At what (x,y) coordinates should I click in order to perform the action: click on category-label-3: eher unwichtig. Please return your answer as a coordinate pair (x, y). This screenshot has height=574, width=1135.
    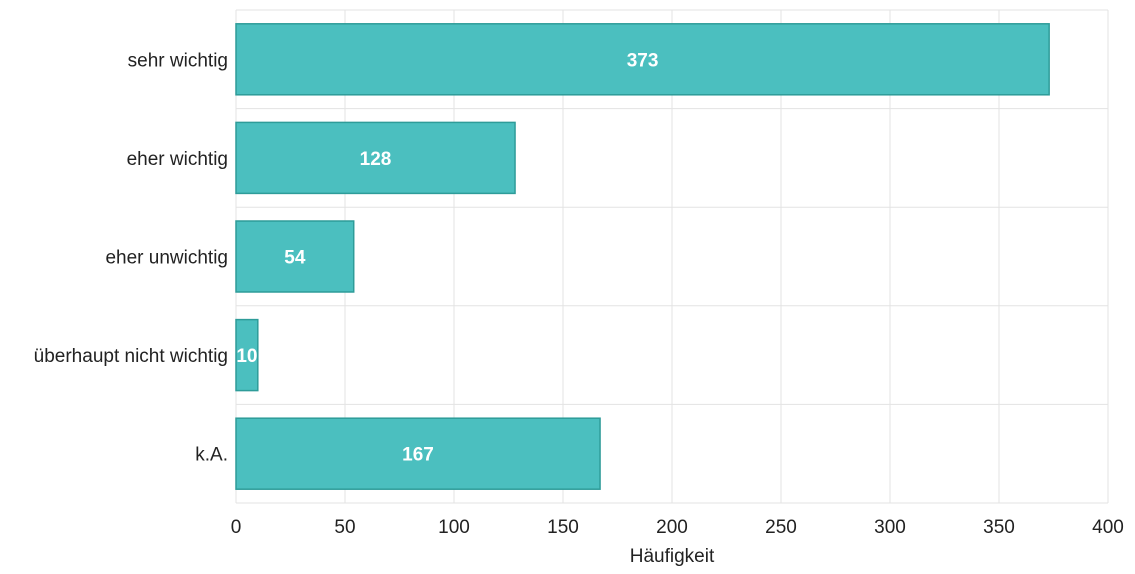
    Looking at the image, I should click on (166, 258).